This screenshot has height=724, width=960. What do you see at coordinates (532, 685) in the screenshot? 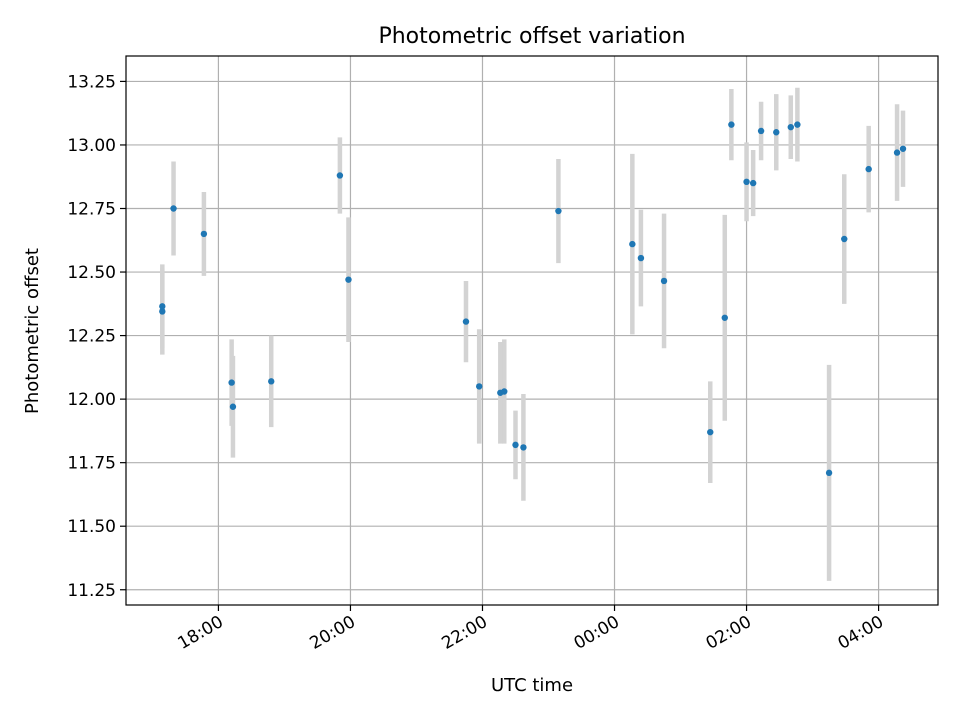
I see `x-axis-label: UTC time` at bounding box center [532, 685].